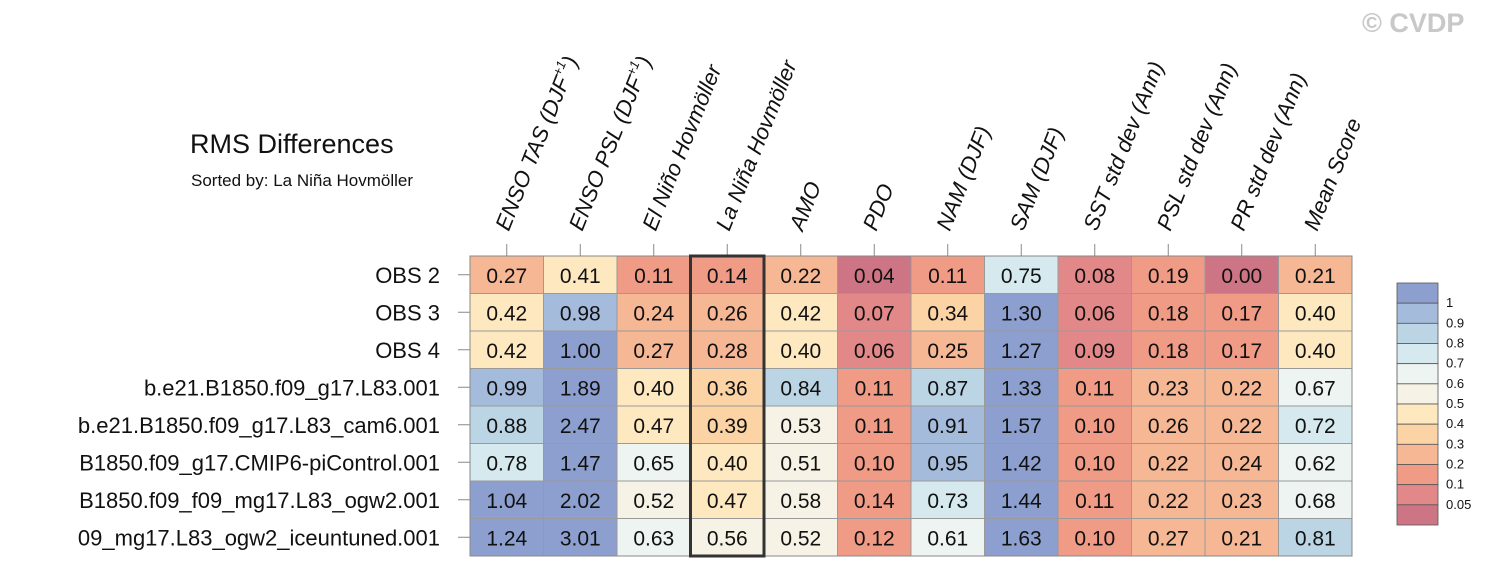 This screenshot has width=1501, height=576. I want to click on cell-value: 0.65, so click(653, 463).